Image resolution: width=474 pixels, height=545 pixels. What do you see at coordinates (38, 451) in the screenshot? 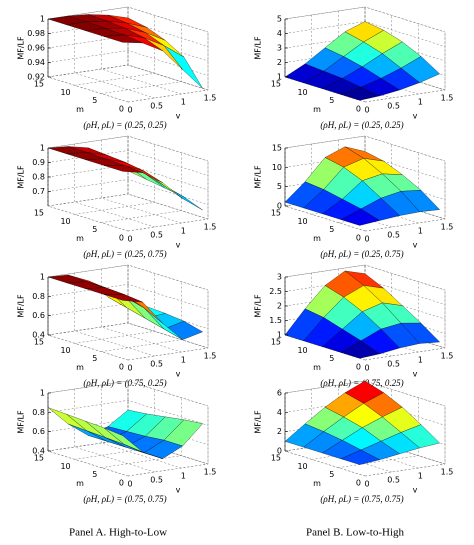
I see `z-tick-label: 0.4` at bounding box center [38, 451].